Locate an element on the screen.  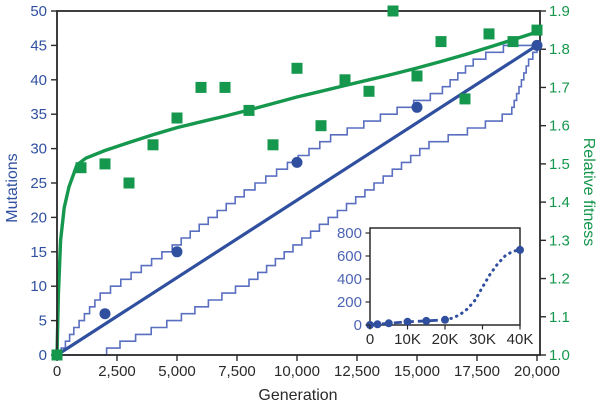
y-left-tick-label: 15 is located at coordinates (38, 252).